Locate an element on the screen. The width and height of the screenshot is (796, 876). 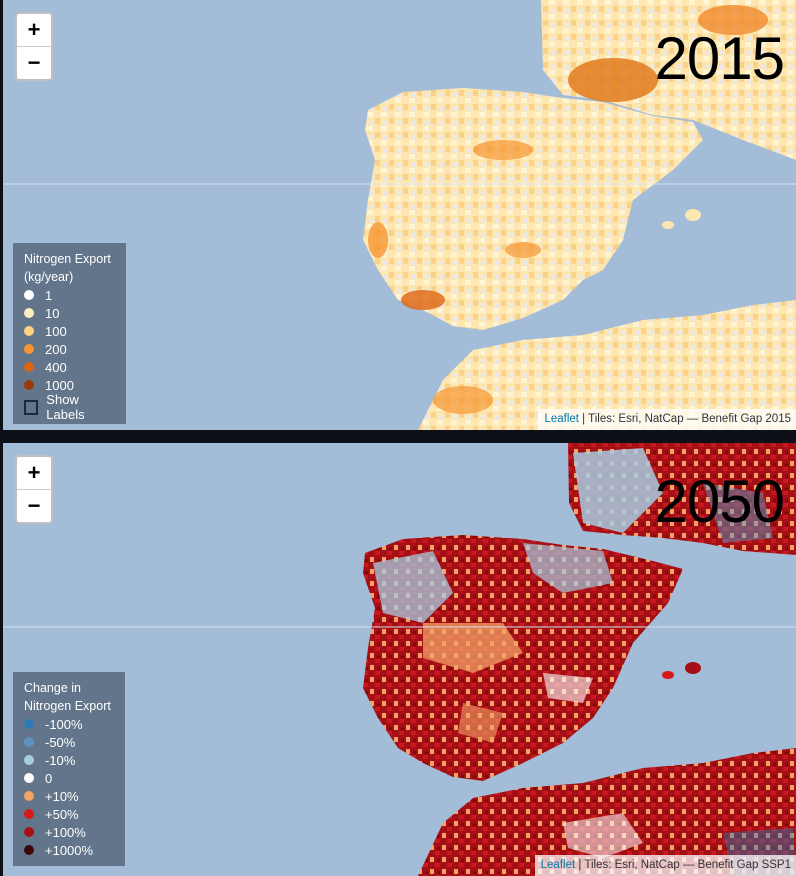
year-label: 2015 is located at coordinates (719, 58).